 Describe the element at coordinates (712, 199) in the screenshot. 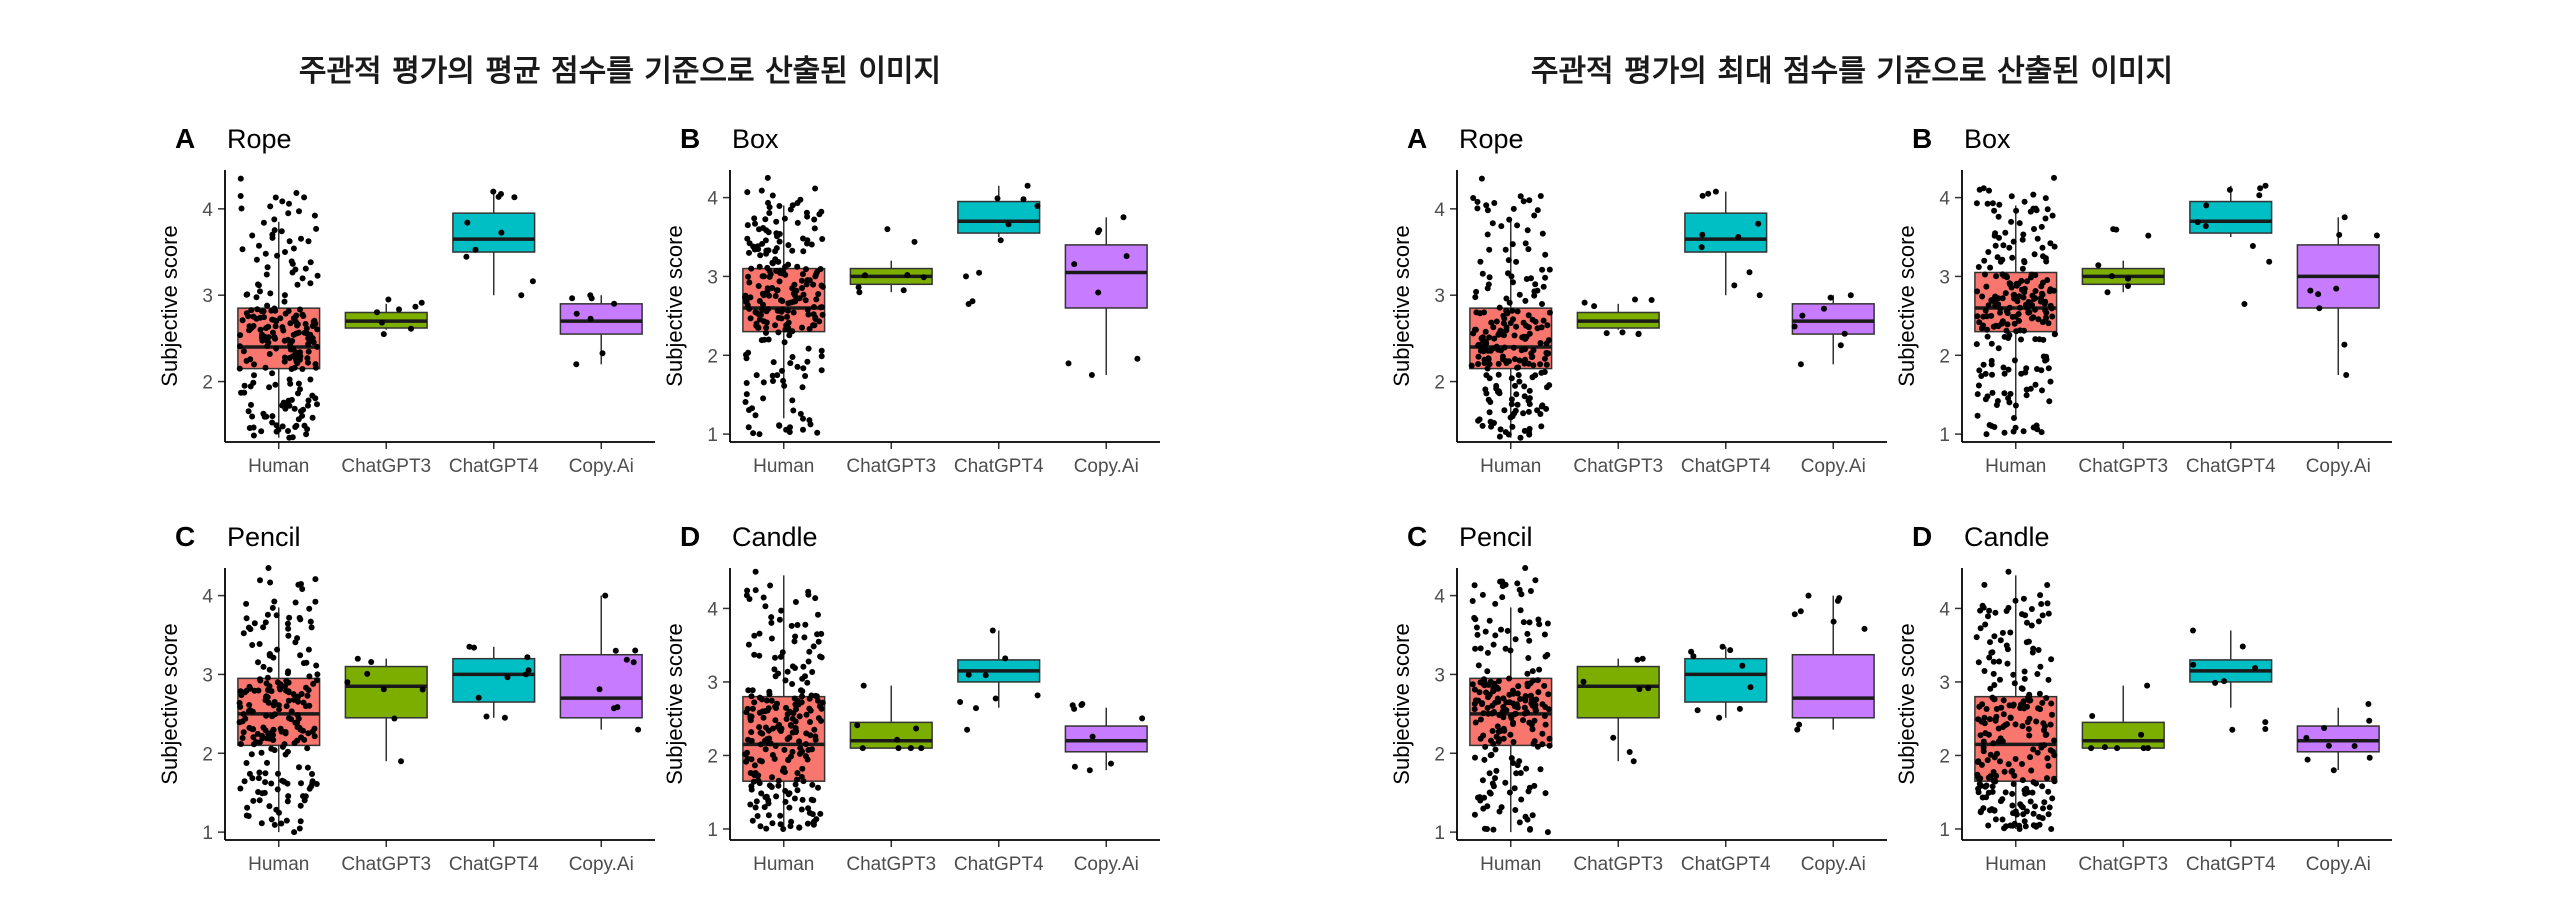

I see `y-tick-label: 4` at that location.